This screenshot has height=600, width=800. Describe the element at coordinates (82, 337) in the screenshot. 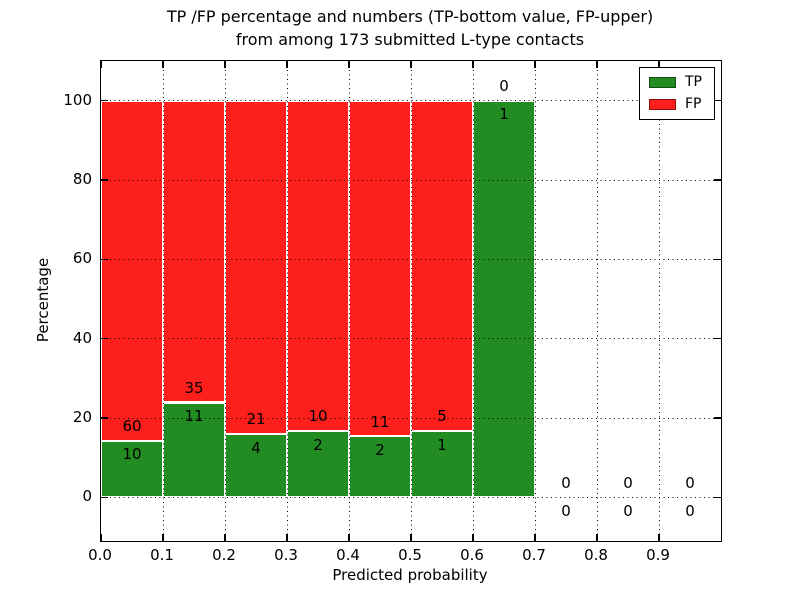

I see `y-tick-label: 40` at that location.